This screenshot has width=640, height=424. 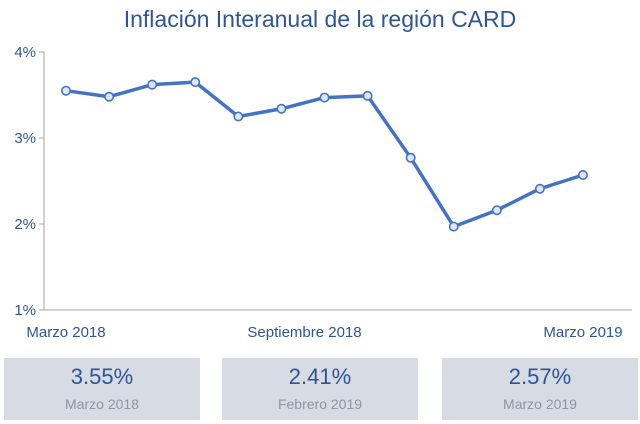 I want to click on card-label: Marzo 2019, so click(x=540, y=404).